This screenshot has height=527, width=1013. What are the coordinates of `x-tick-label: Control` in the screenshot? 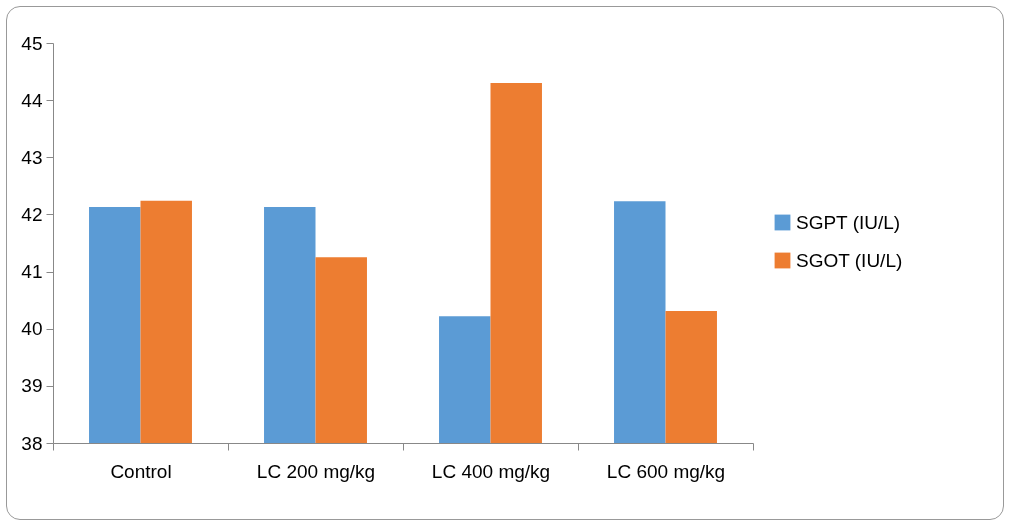 It's located at (141, 471).